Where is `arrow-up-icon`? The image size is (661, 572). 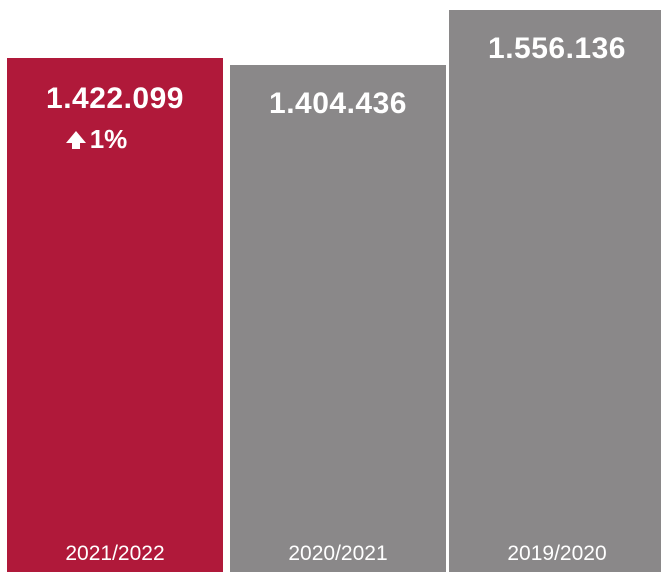
arrow-up-icon is located at coordinates (75, 140).